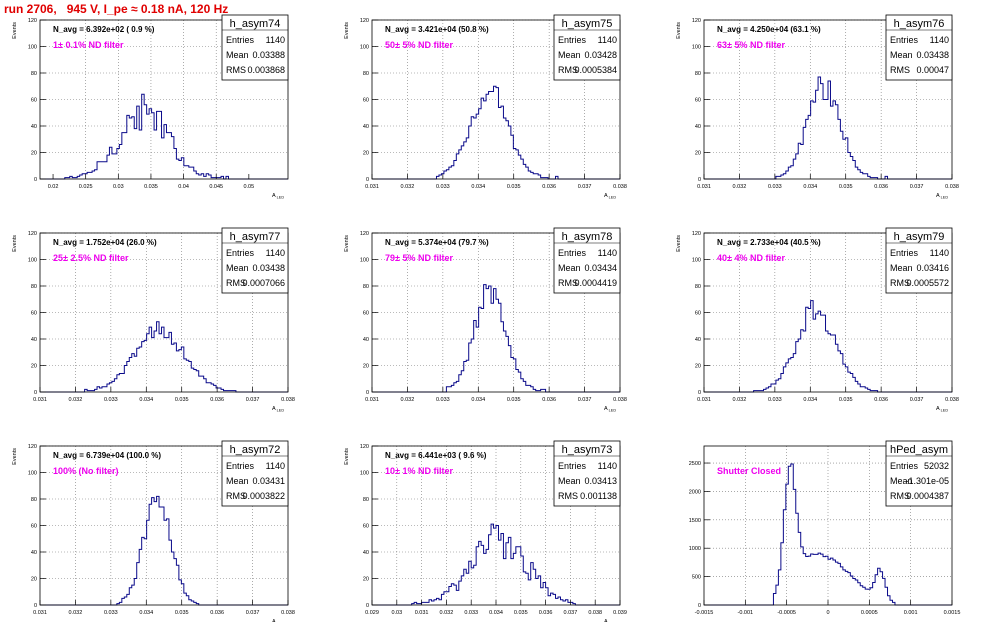 This screenshot has height=622, width=996. Describe the element at coordinates (164, 357) in the screenshot. I see `histogram-line` at that location.